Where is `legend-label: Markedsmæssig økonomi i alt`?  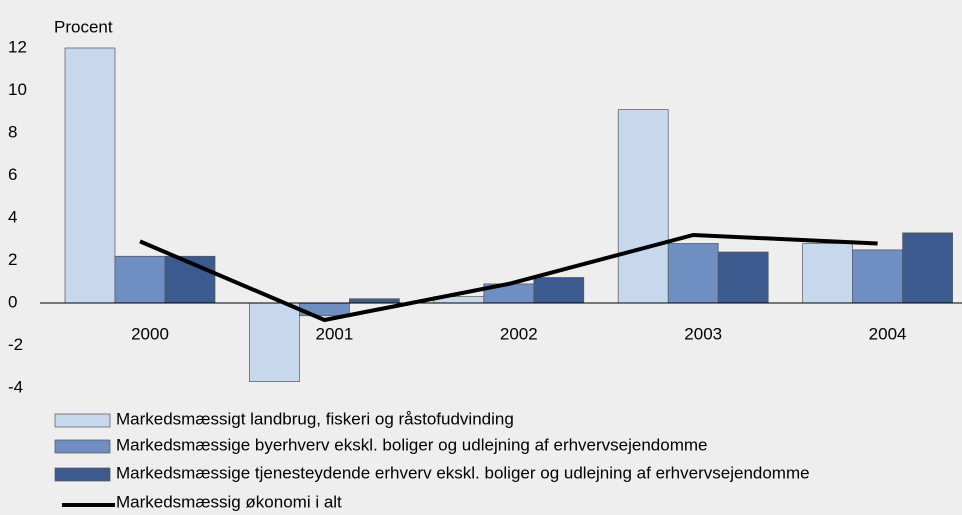 legend-label: Markedsmæssig økonomi i alt is located at coordinates (229, 501).